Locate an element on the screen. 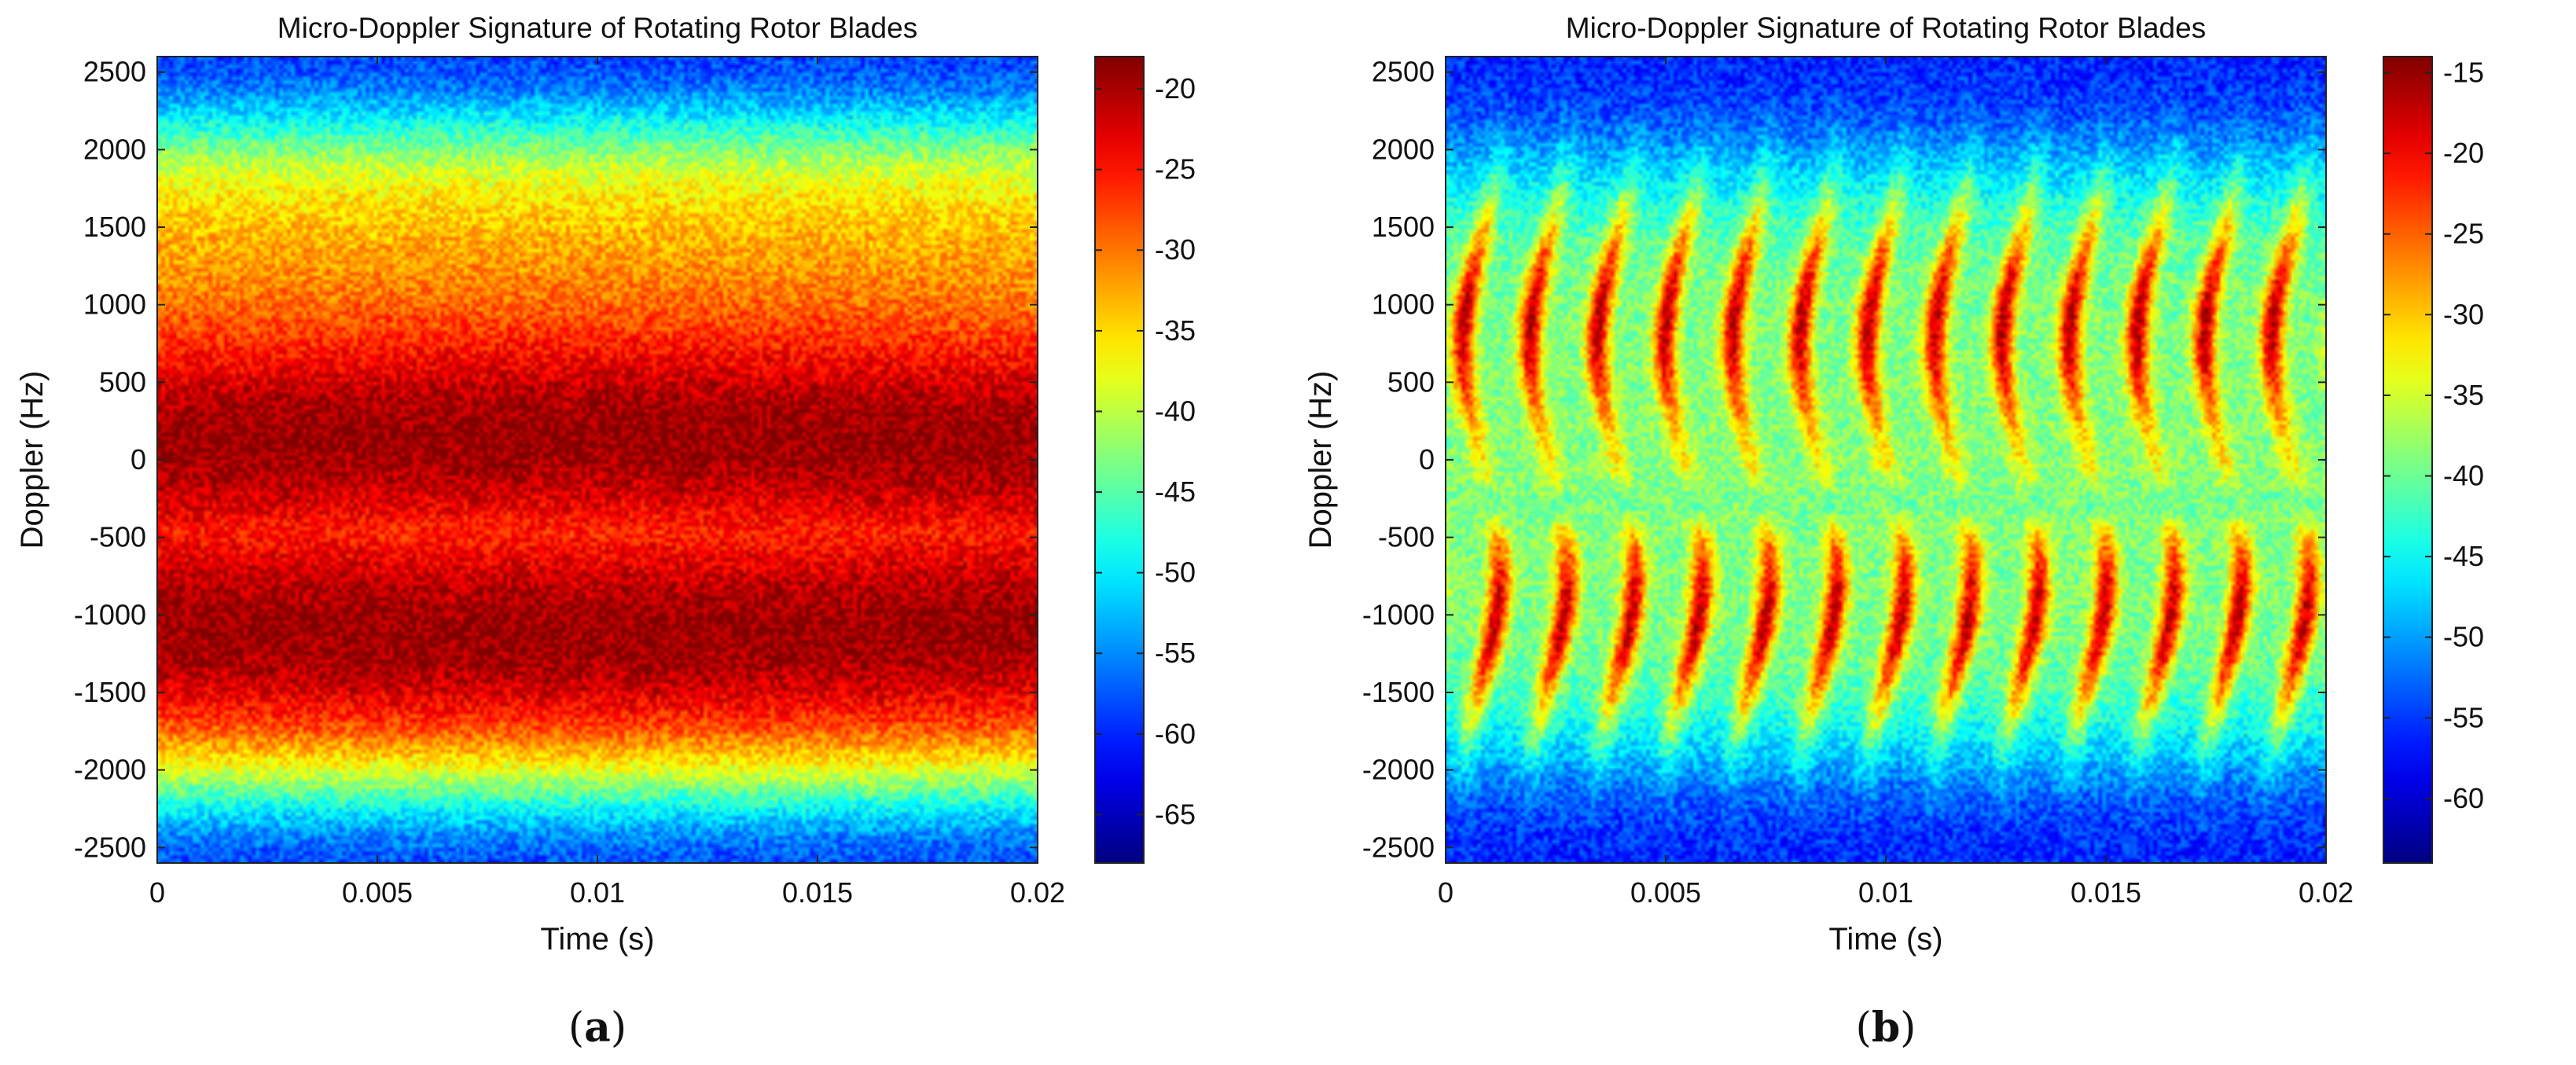 Image resolution: width=2576 pixels, height=1065 pixels. panel-caption-letter: b is located at coordinates (1886, 1028).